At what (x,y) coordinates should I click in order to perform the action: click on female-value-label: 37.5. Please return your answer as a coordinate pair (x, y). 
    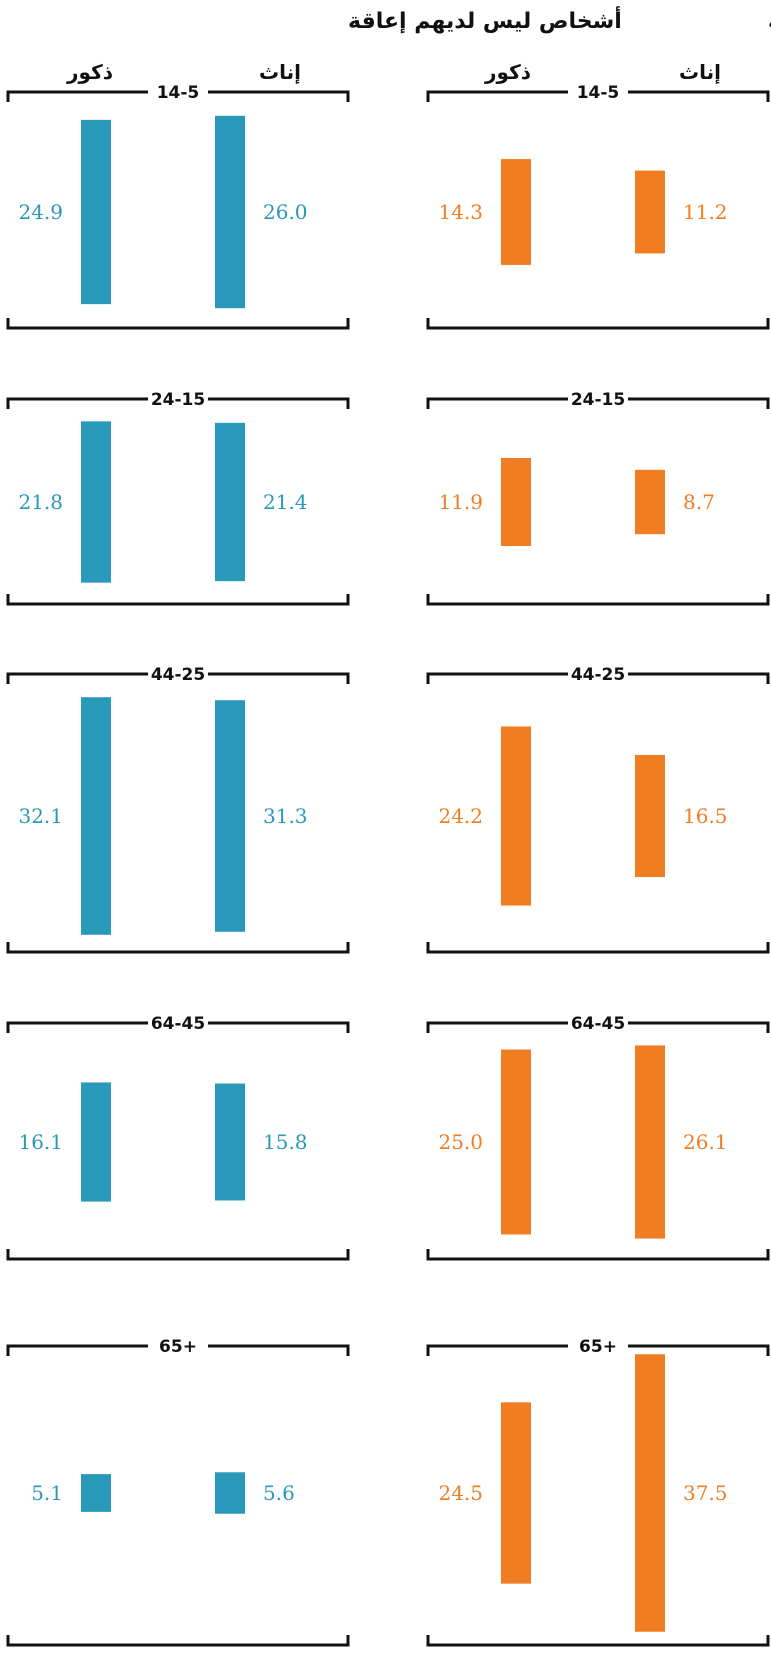
    Looking at the image, I should click on (705, 1493).